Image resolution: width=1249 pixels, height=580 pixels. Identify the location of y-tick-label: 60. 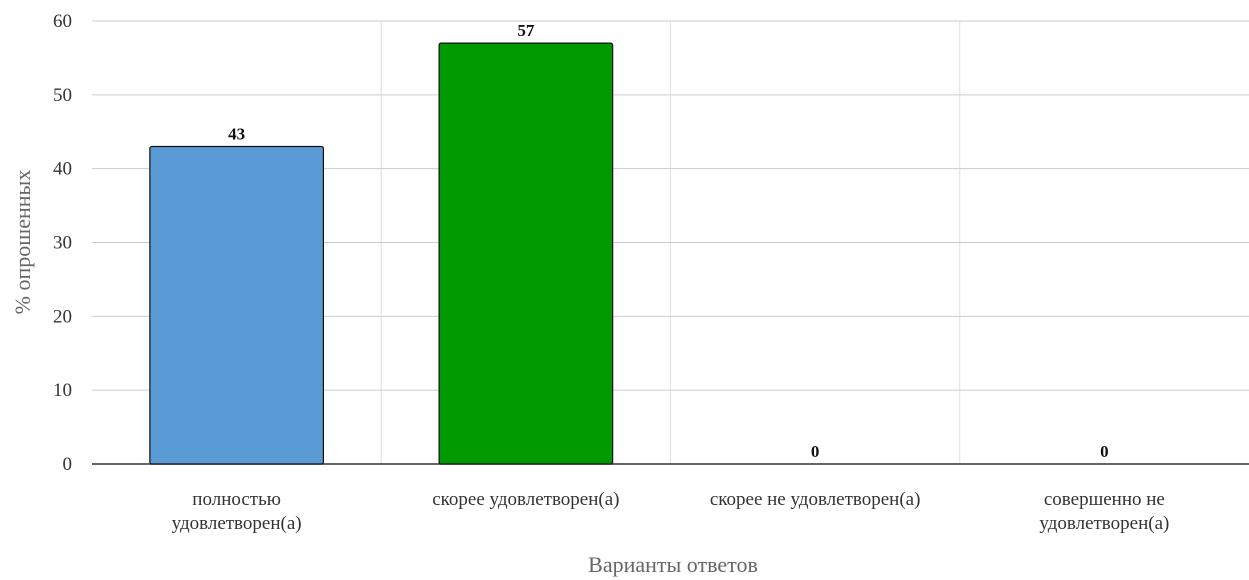
(62, 21).